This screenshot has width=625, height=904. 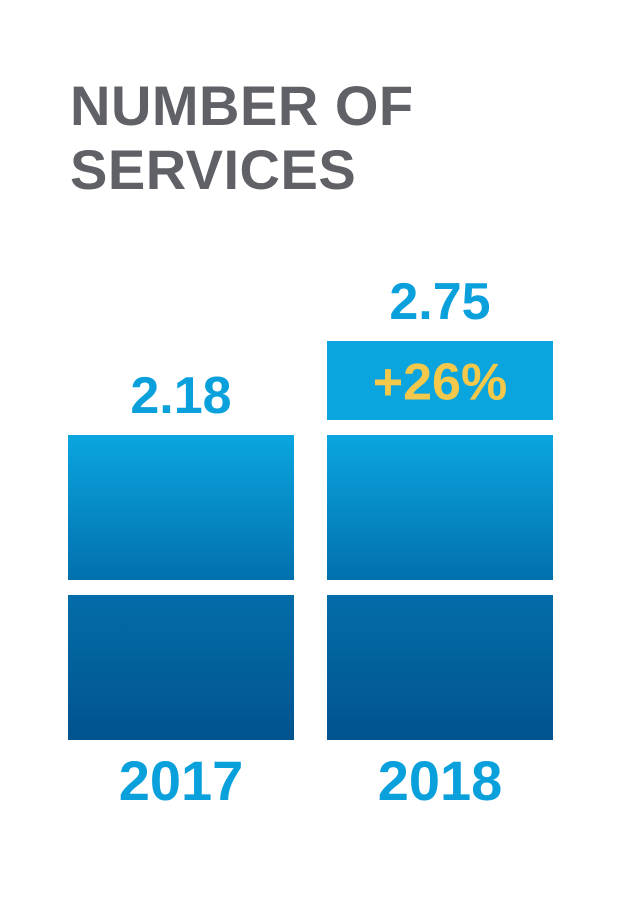 What do you see at coordinates (213, 169) in the screenshot?
I see `chart-title-line-2: SERVICES` at bounding box center [213, 169].